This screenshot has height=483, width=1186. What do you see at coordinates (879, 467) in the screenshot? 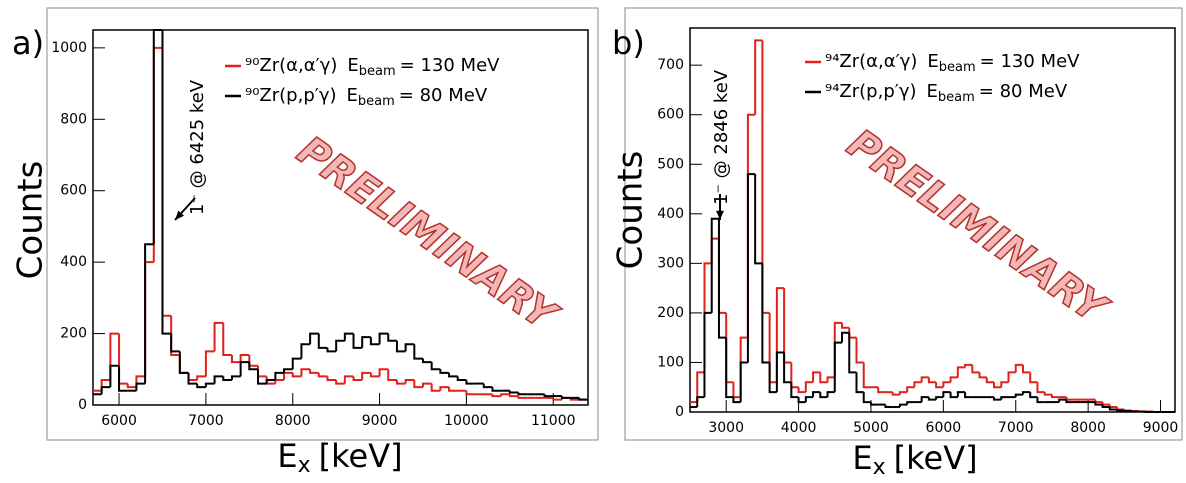
I see `x-label-subscript: x` at bounding box center [879, 467].